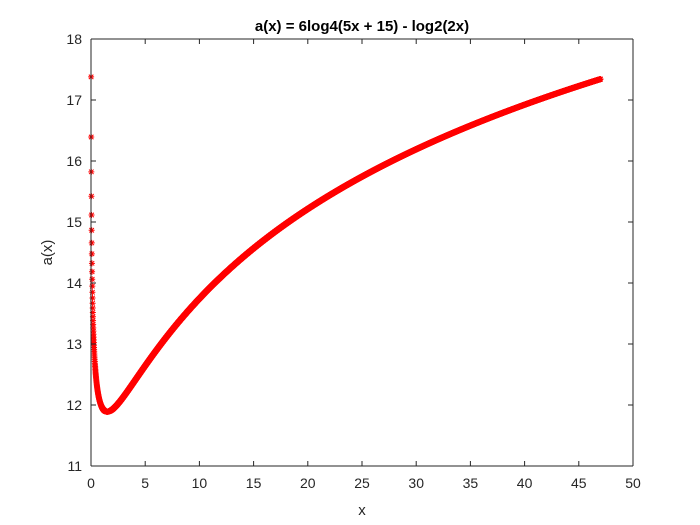 This screenshot has width=700, height=525. What do you see at coordinates (145, 483) in the screenshot?
I see `x-tick-label: 5` at bounding box center [145, 483].